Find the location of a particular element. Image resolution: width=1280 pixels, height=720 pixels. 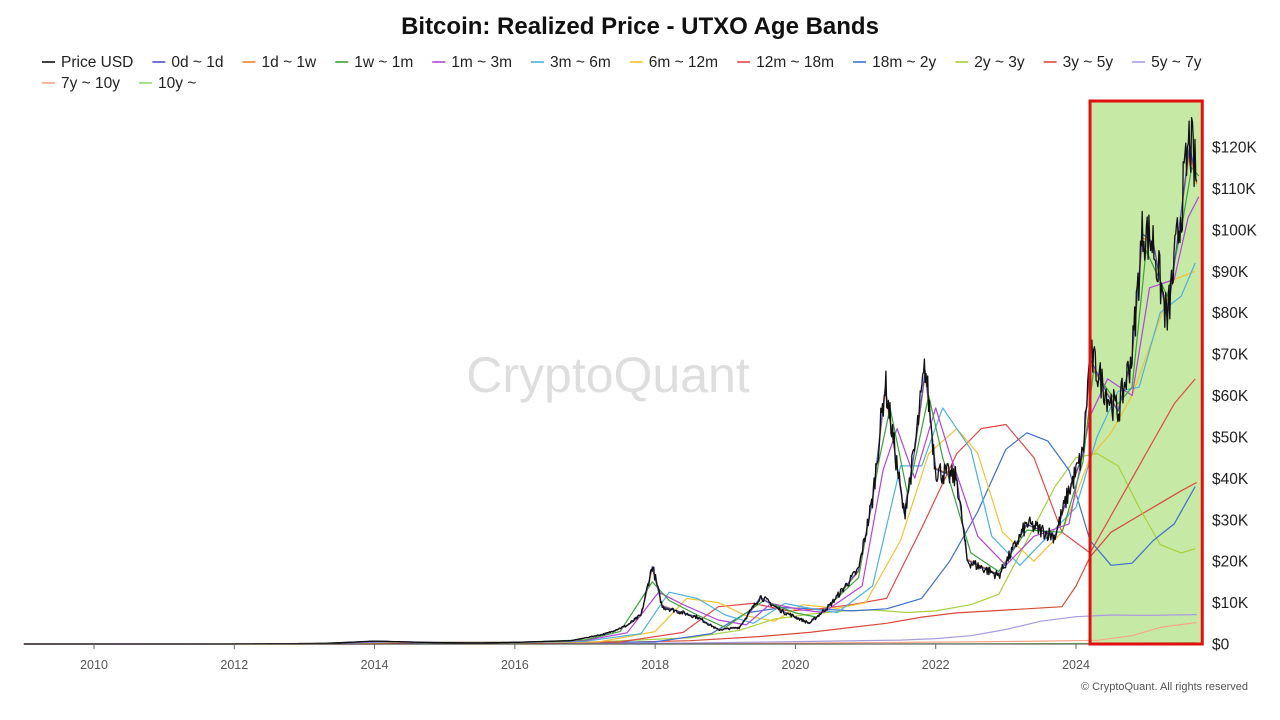

x-tick-label: 2018 is located at coordinates (655, 665).